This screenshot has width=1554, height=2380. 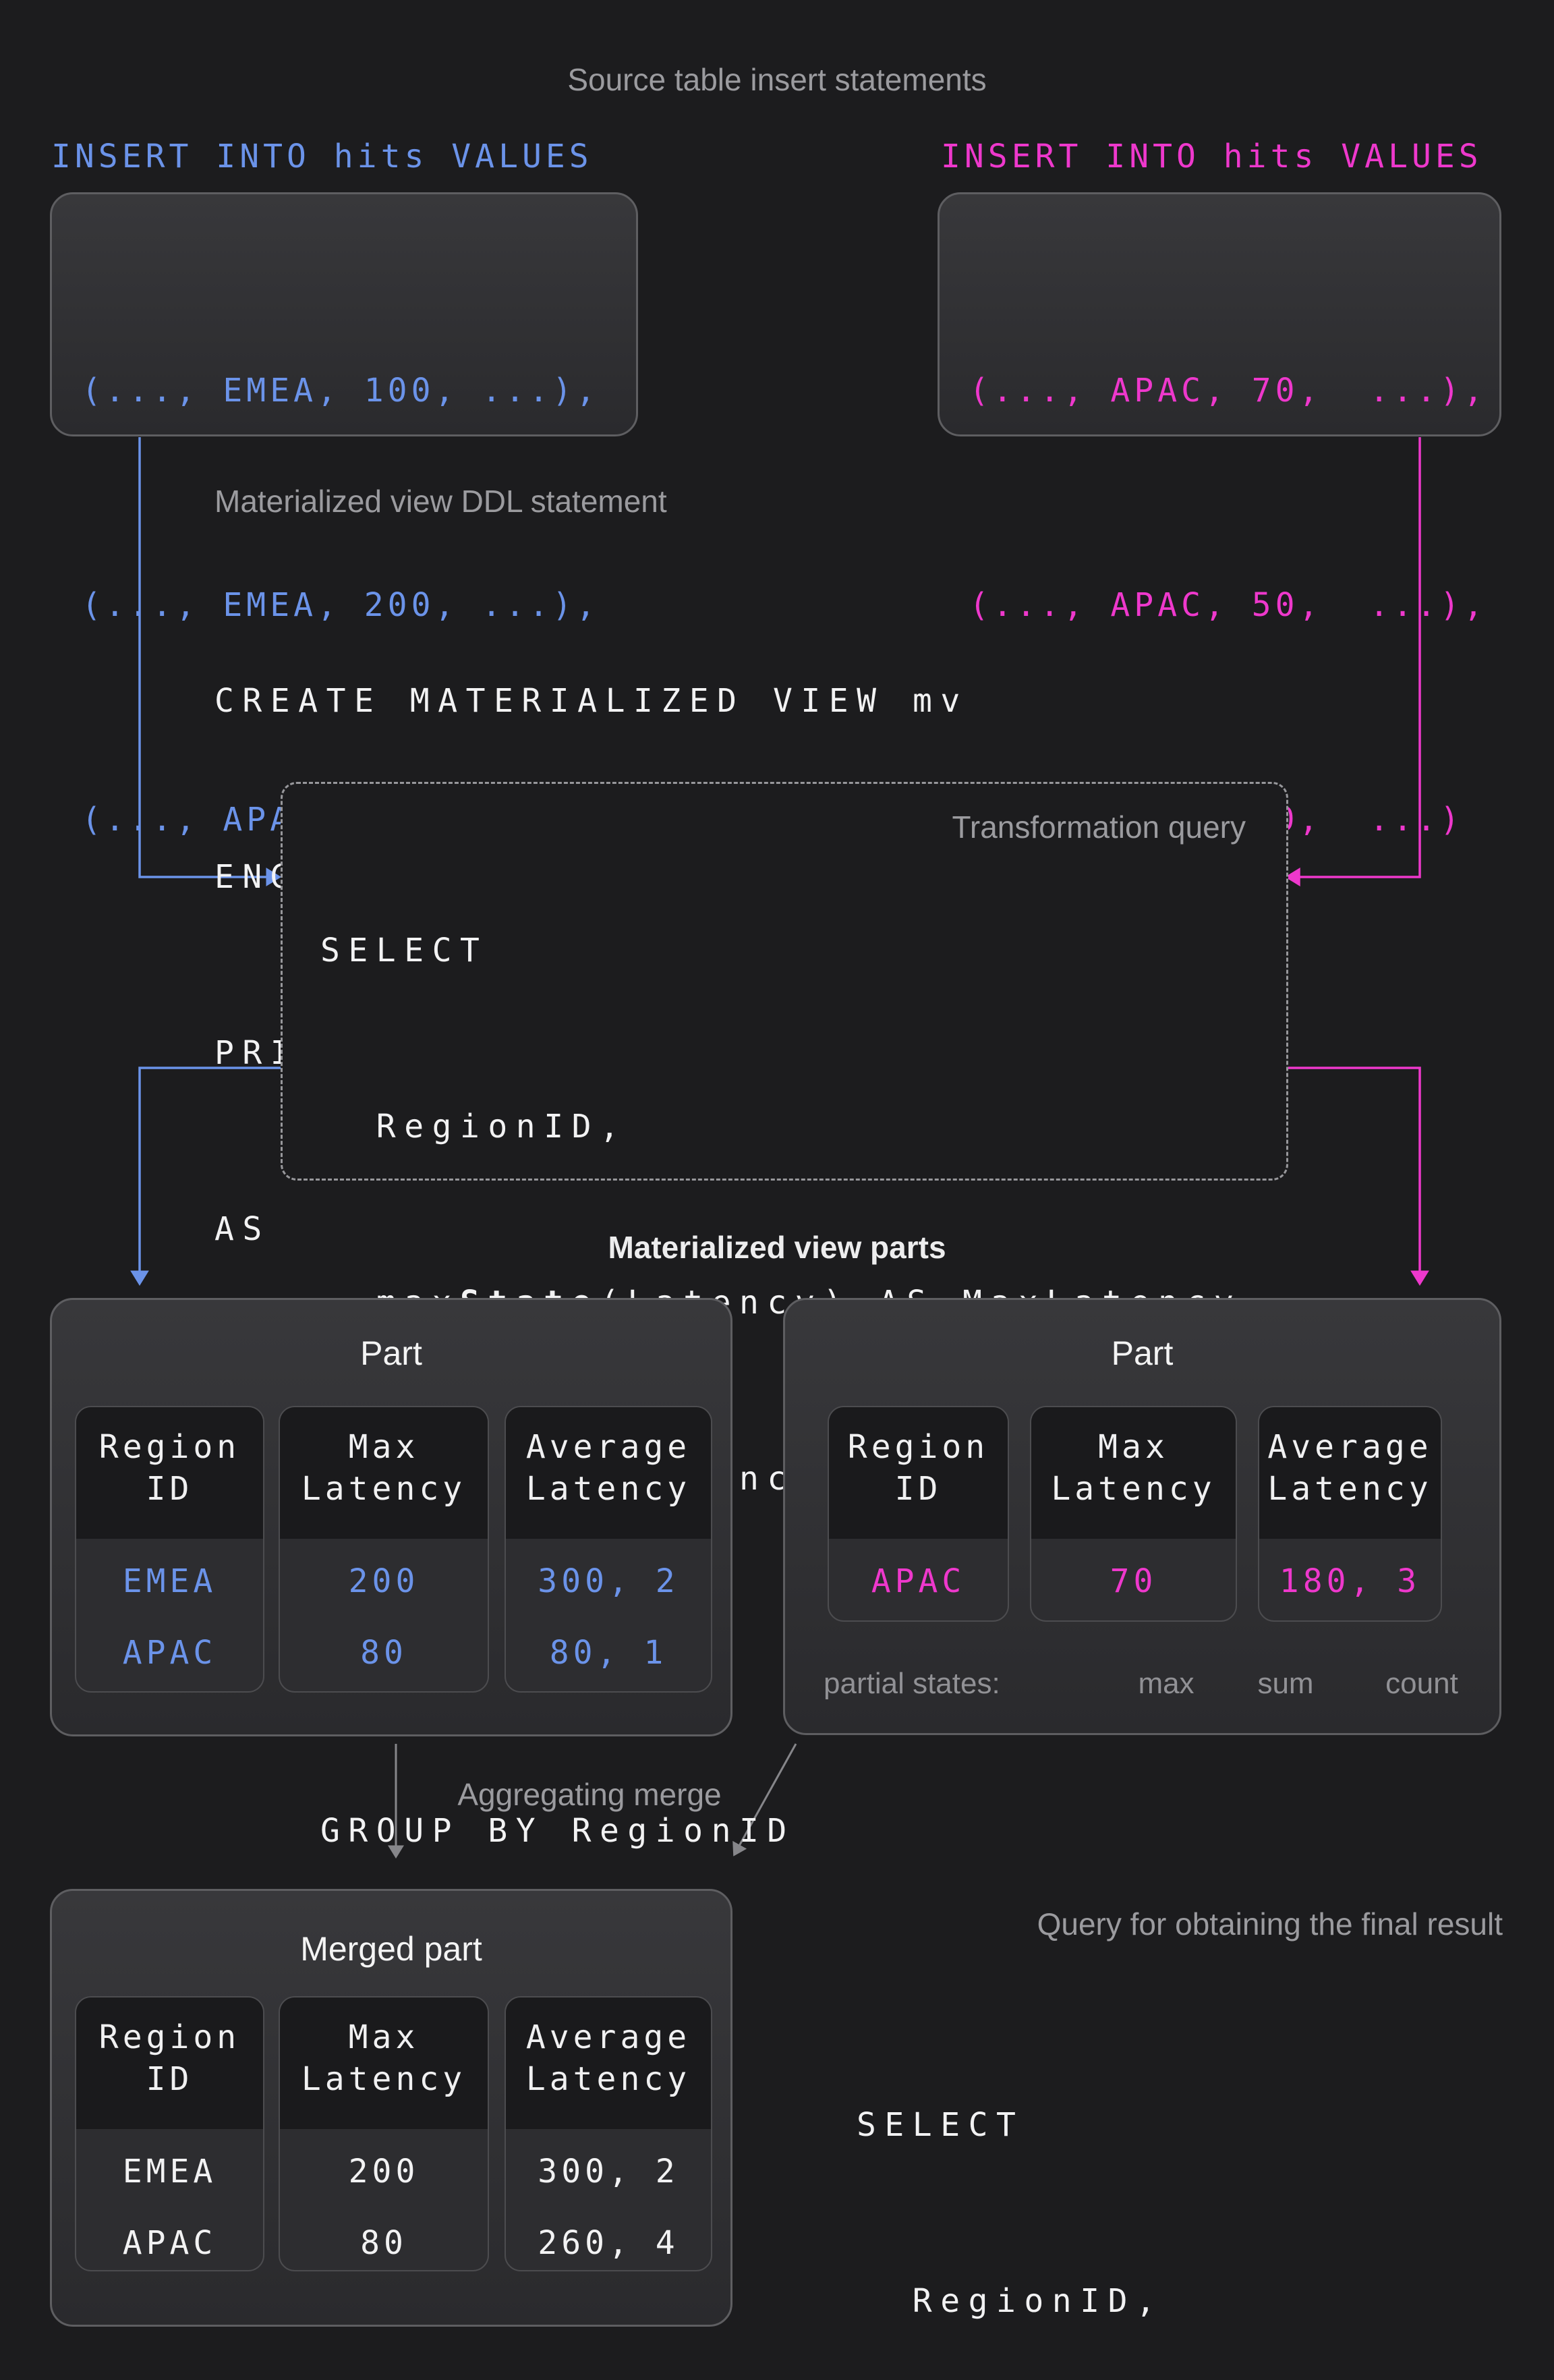 I want to click on part-right-title: Part, so click(x=1142, y=1353).